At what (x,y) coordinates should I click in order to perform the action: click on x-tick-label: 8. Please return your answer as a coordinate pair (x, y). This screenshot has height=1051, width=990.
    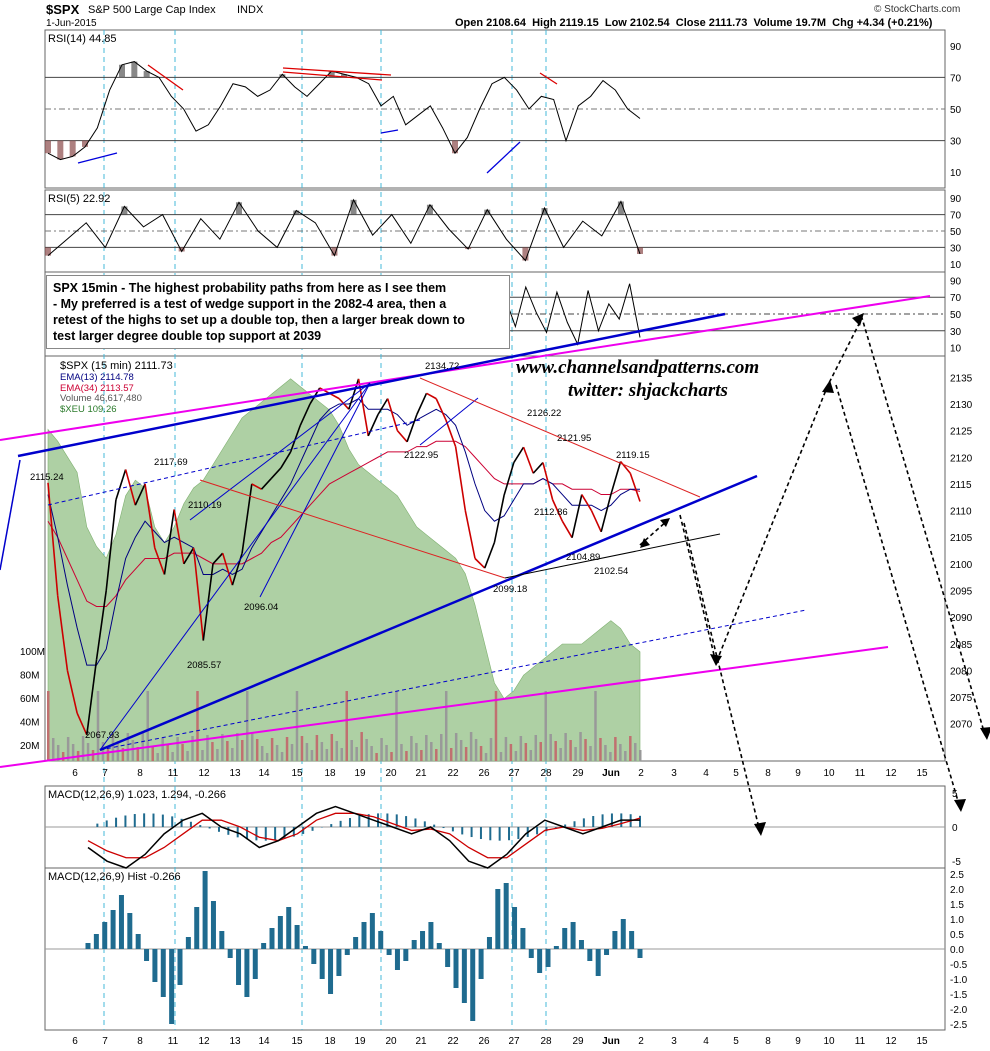
    Looking at the image, I should click on (768, 773).